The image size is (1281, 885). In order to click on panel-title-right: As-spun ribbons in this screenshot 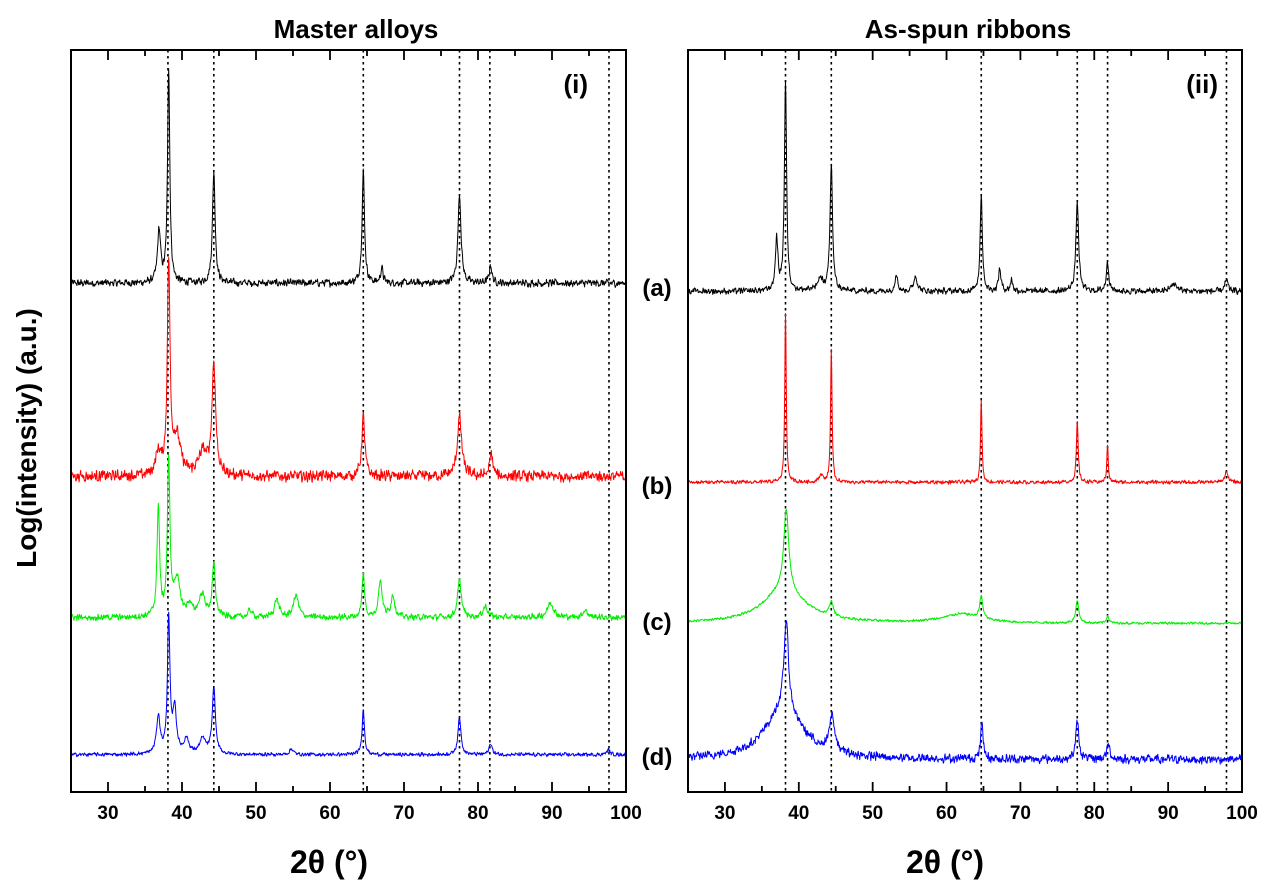, I will do `click(968, 29)`.